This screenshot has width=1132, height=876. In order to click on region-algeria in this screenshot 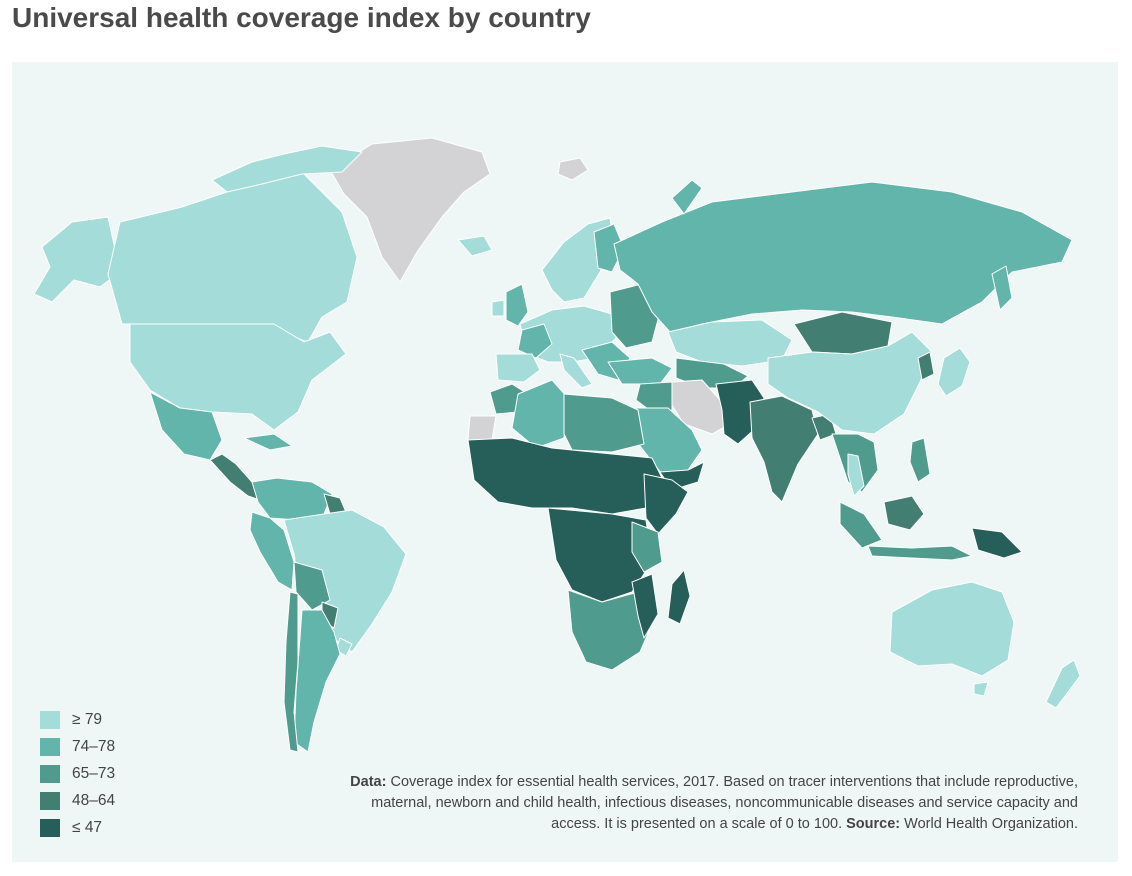, I will do `click(540, 414)`.